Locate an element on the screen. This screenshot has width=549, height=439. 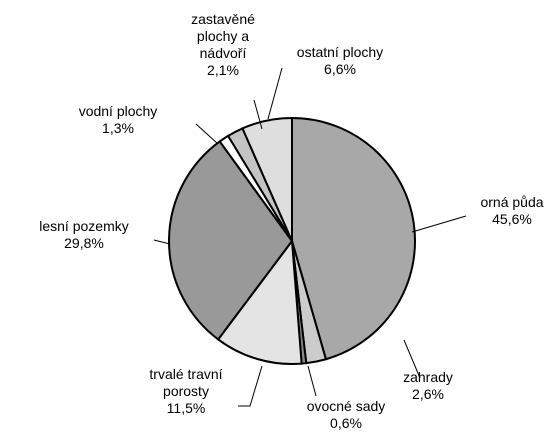
category-label: orná půda is located at coordinates (512, 202).